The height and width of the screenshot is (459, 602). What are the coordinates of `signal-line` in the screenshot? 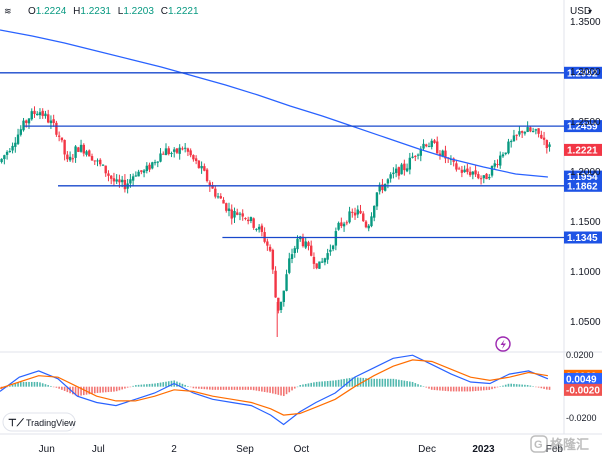 It's located at (274, 387).